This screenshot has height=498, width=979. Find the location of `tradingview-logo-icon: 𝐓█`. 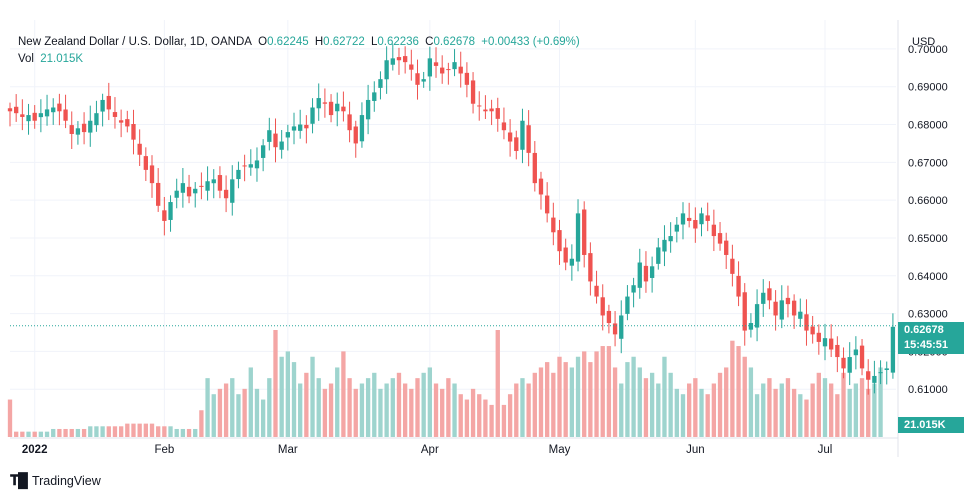

tradingview-logo-icon: 𝐓█ is located at coordinates (19, 480).